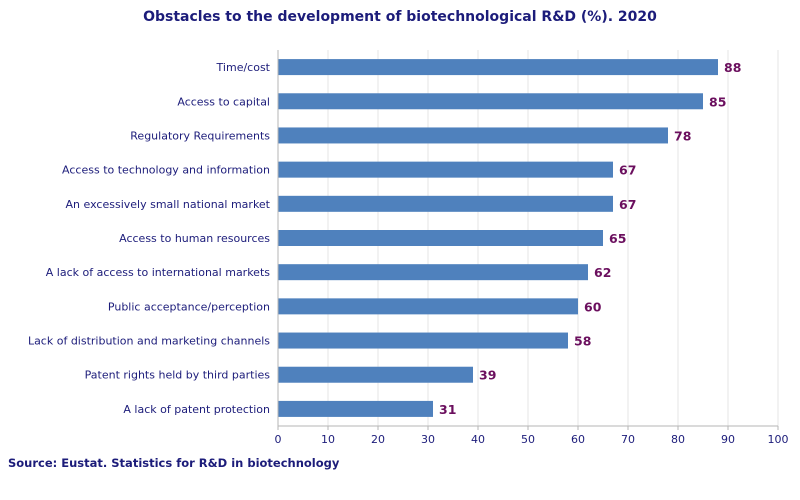  I want to click on value-label: 85, so click(717, 101).